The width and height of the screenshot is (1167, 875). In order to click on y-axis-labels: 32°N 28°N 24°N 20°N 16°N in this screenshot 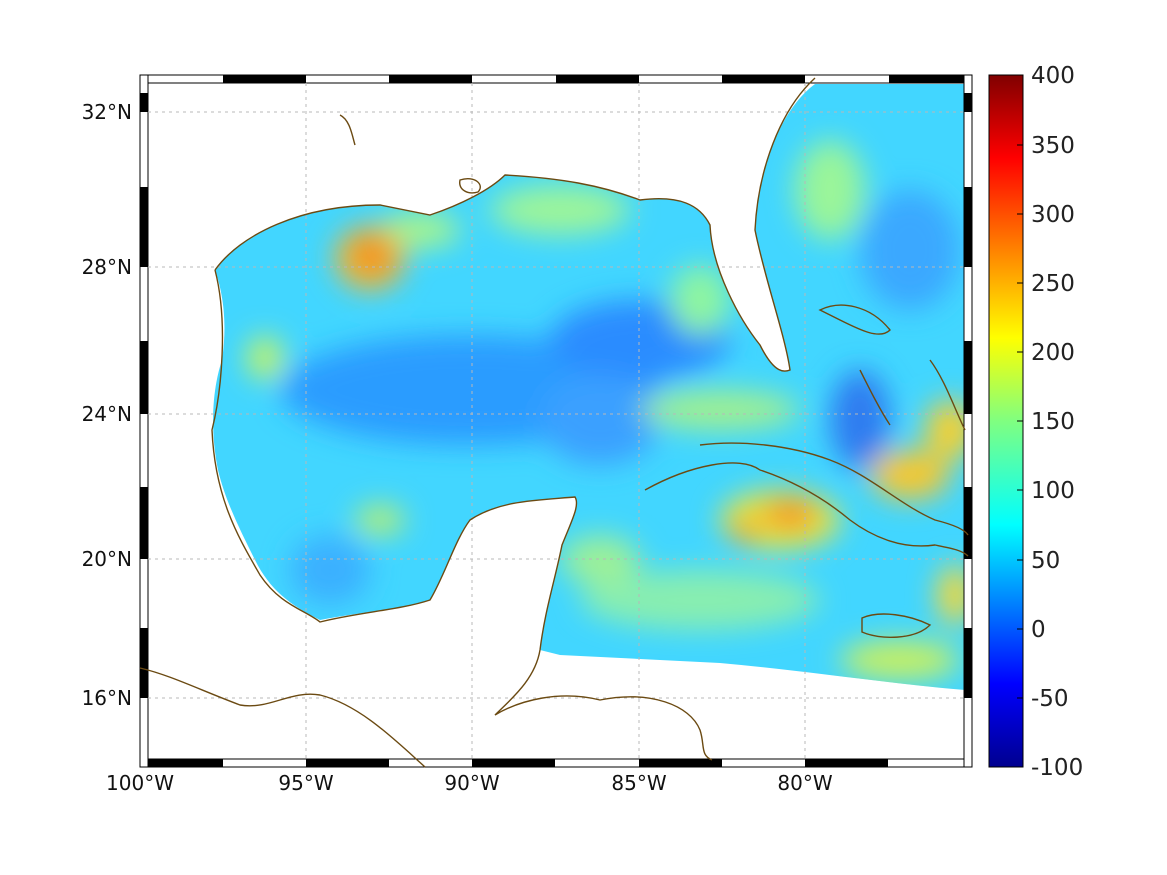, I will do `click(107, 405)`.